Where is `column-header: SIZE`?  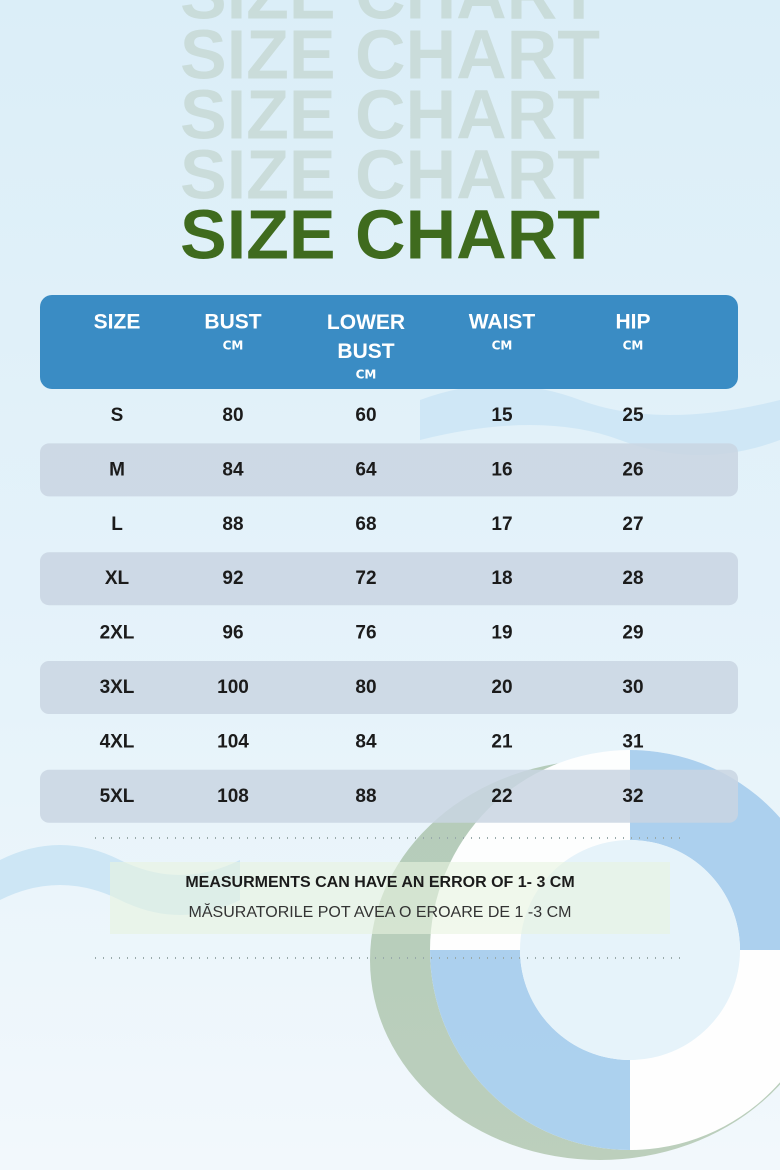 column-header: SIZE is located at coordinates (117, 322).